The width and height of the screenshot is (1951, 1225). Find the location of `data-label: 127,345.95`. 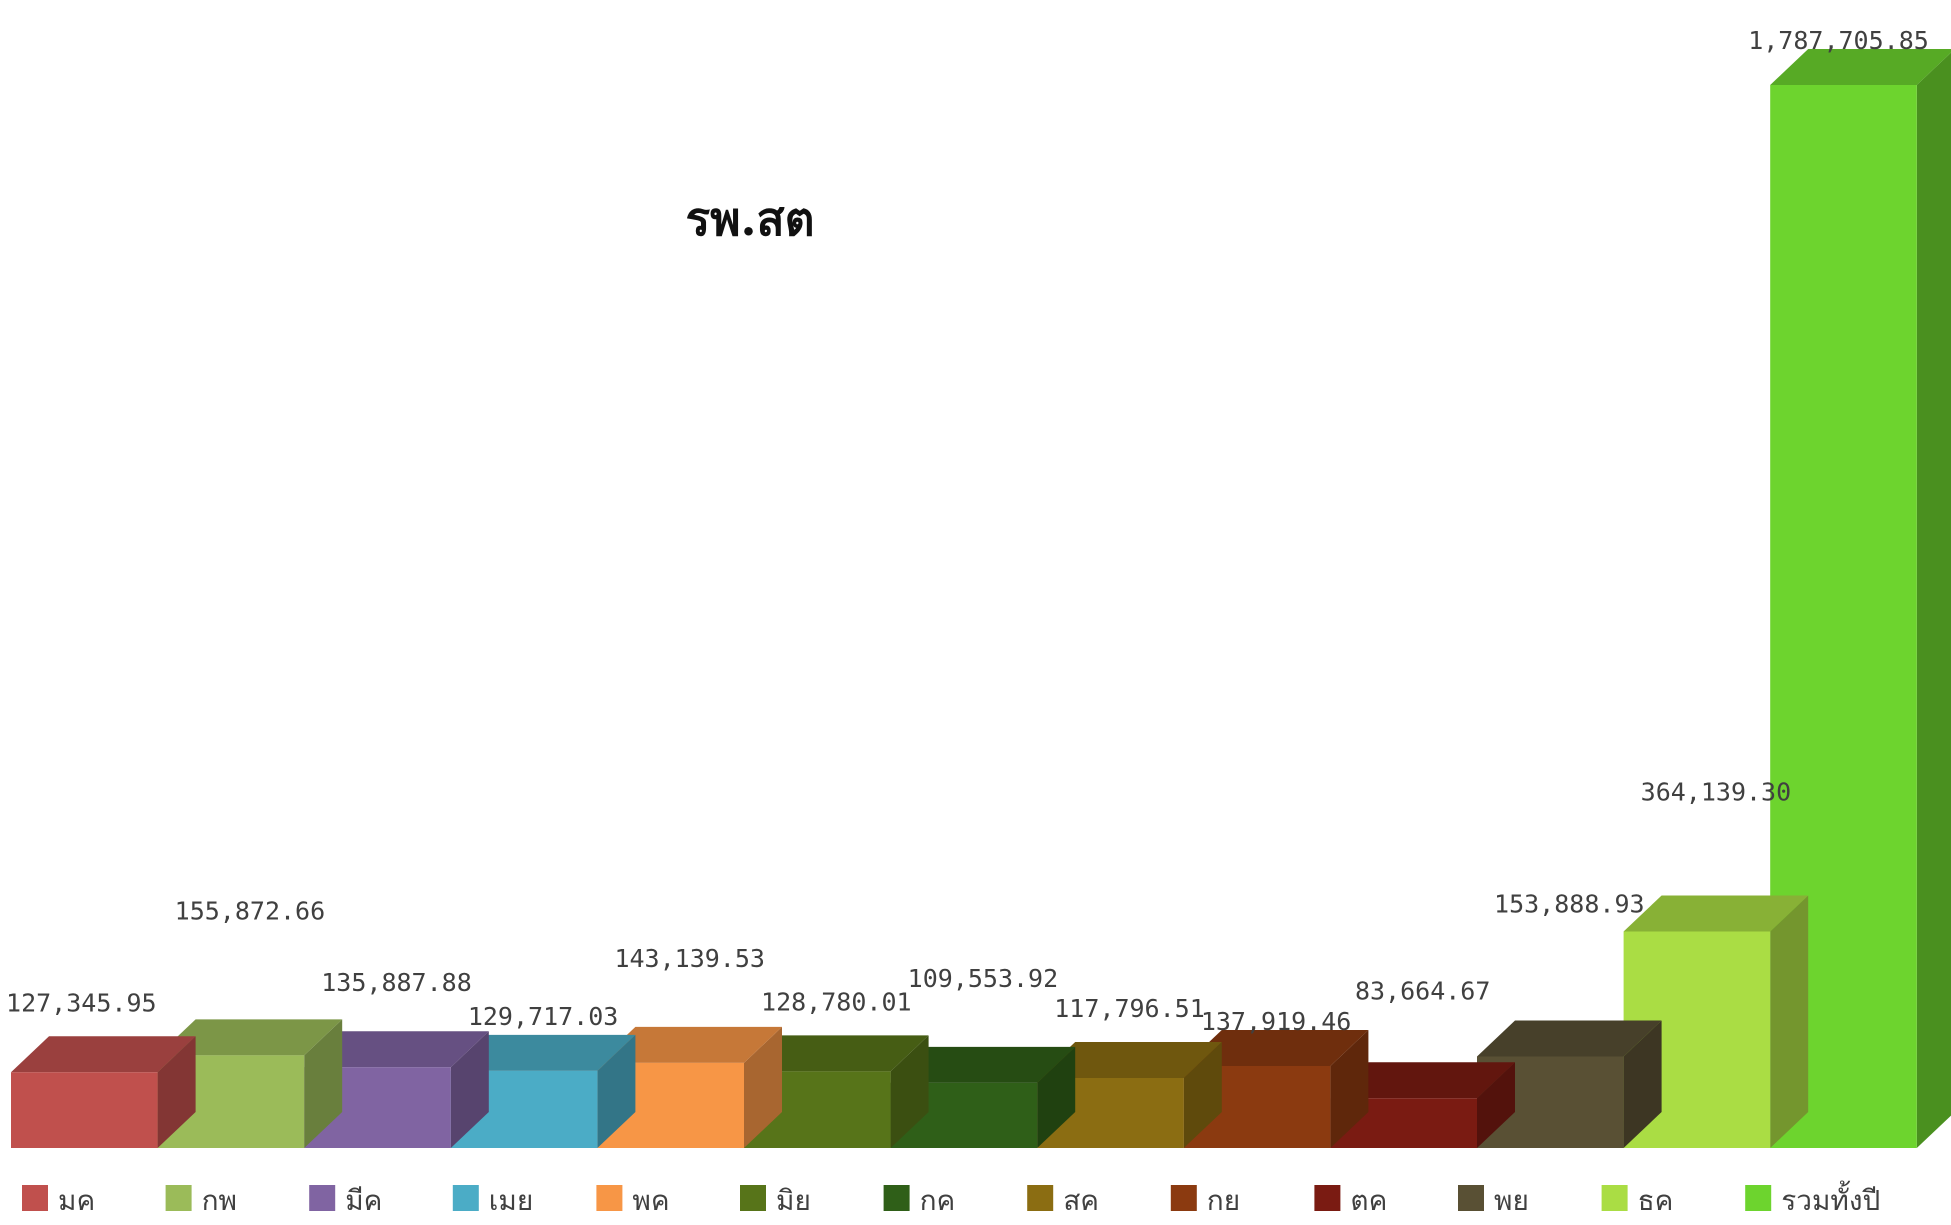

data-label: 127,345.95 is located at coordinates (81, 1002).